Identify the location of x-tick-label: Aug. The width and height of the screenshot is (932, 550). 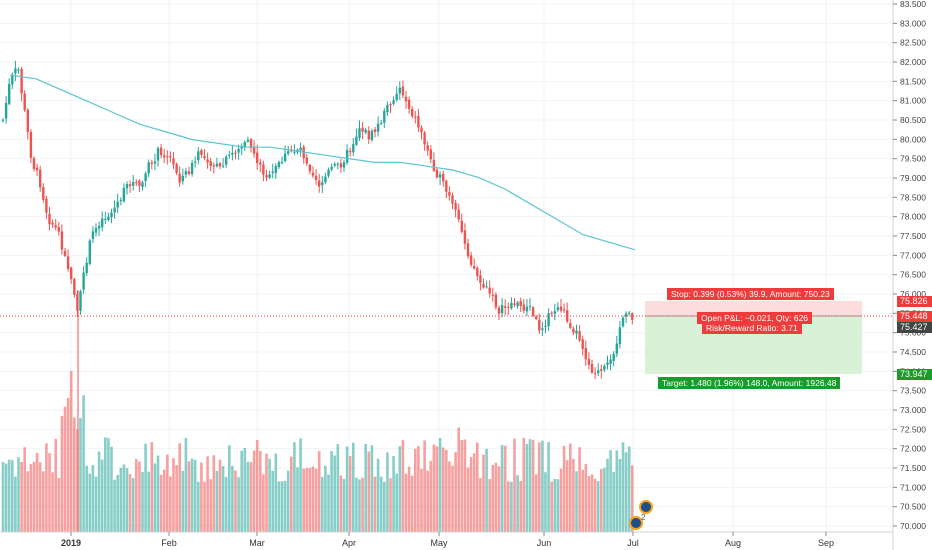
(733, 543).